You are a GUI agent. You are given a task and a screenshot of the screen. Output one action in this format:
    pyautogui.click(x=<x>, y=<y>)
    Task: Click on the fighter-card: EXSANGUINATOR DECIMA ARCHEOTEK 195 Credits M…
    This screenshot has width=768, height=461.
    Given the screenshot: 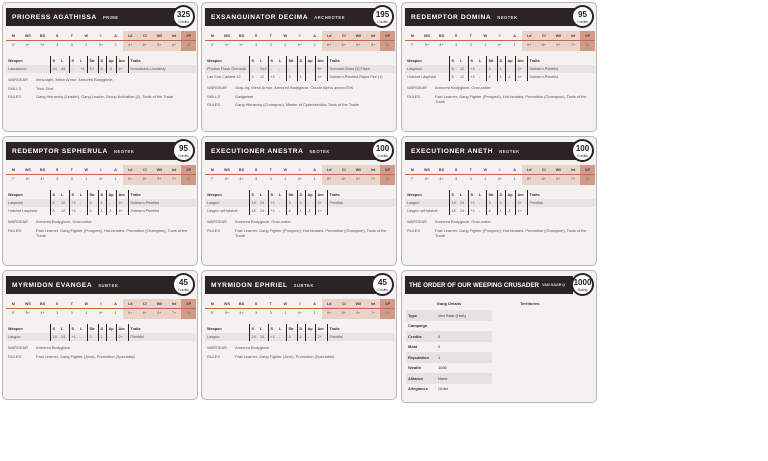 What is the action you would take?
    pyautogui.click(x=299, y=67)
    